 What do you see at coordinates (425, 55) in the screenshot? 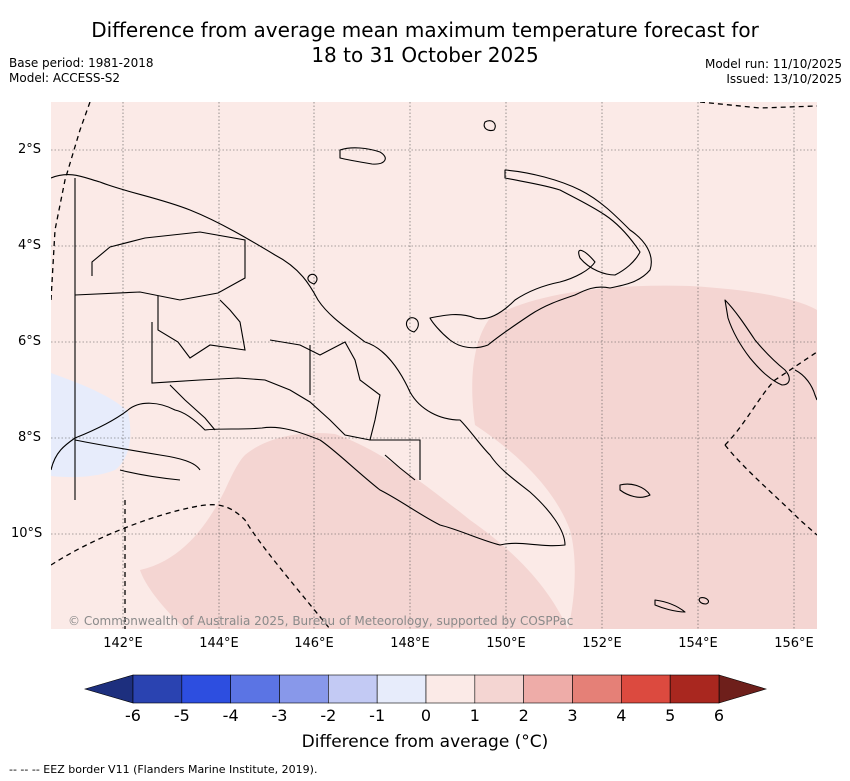
I see `title-line-2: 18 to 31 October 2025` at bounding box center [425, 55].